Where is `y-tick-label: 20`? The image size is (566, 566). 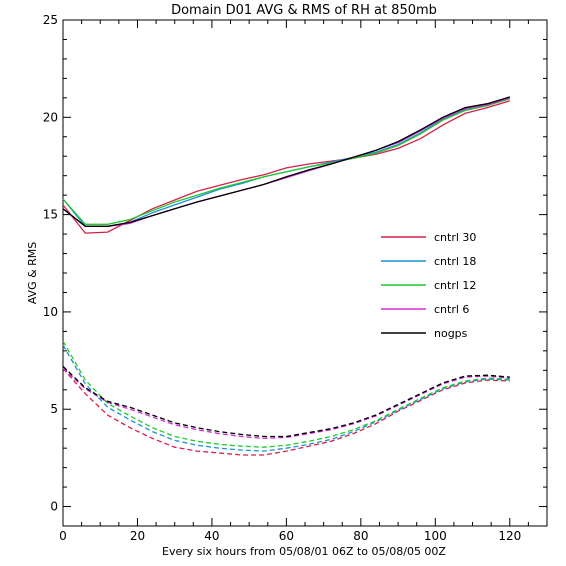 y-tick-label: 20 is located at coordinates (50, 117).